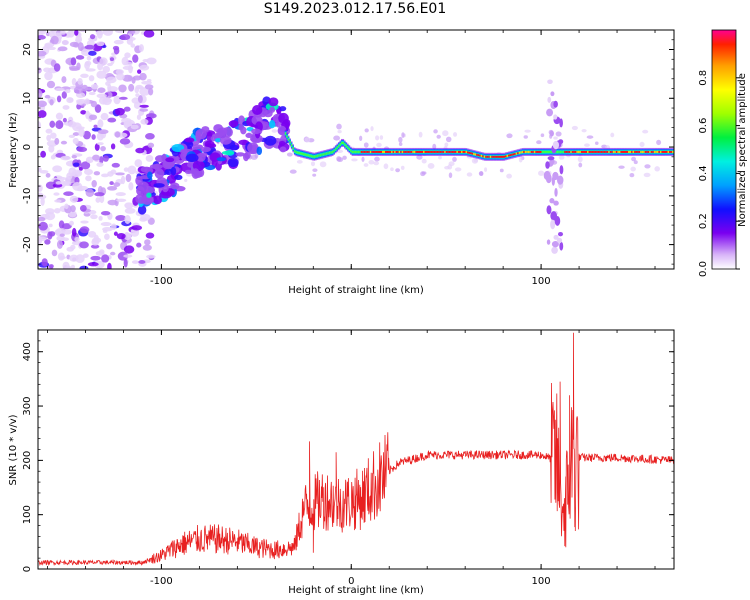  Describe the element at coordinates (541, 281) in the screenshot. I see `heat-x-tick-label: 100` at that location.